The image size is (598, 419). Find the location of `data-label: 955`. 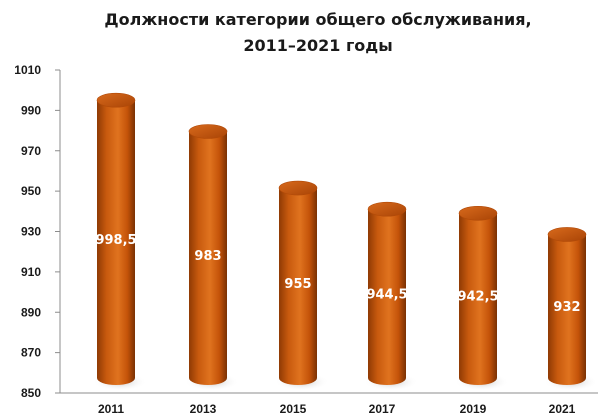

data-label: 955 is located at coordinates (297, 284).